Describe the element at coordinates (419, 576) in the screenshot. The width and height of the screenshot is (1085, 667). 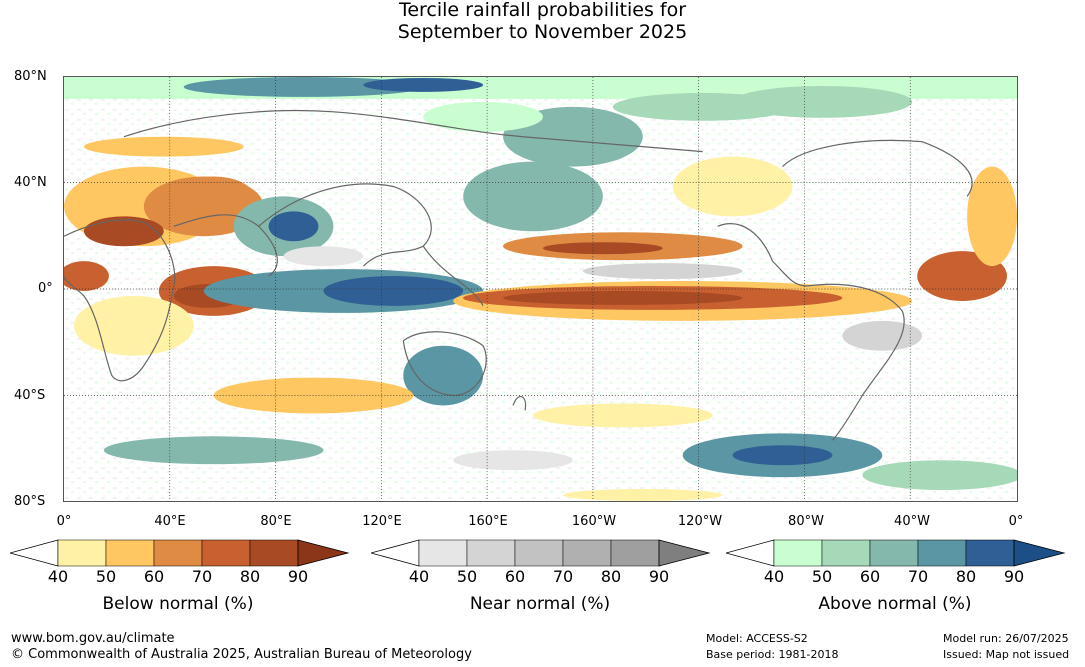
I see `near-tick-40: 40` at that location.